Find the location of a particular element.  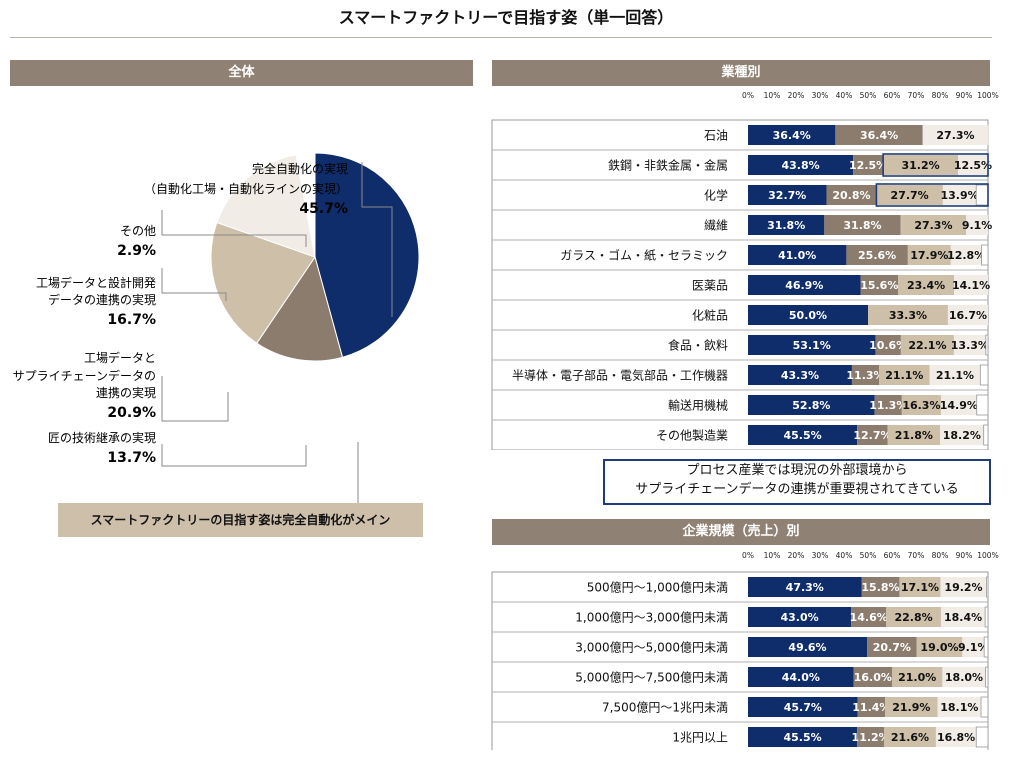

industry-data-label: 33.3% is located at coordinates (908, 315).